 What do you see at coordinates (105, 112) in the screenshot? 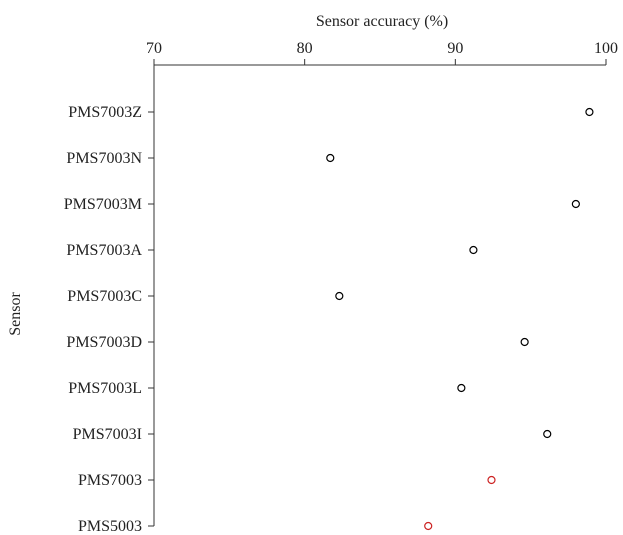
I see `y-tick-label: PMS7003Z` at bounding box center [105, 112].